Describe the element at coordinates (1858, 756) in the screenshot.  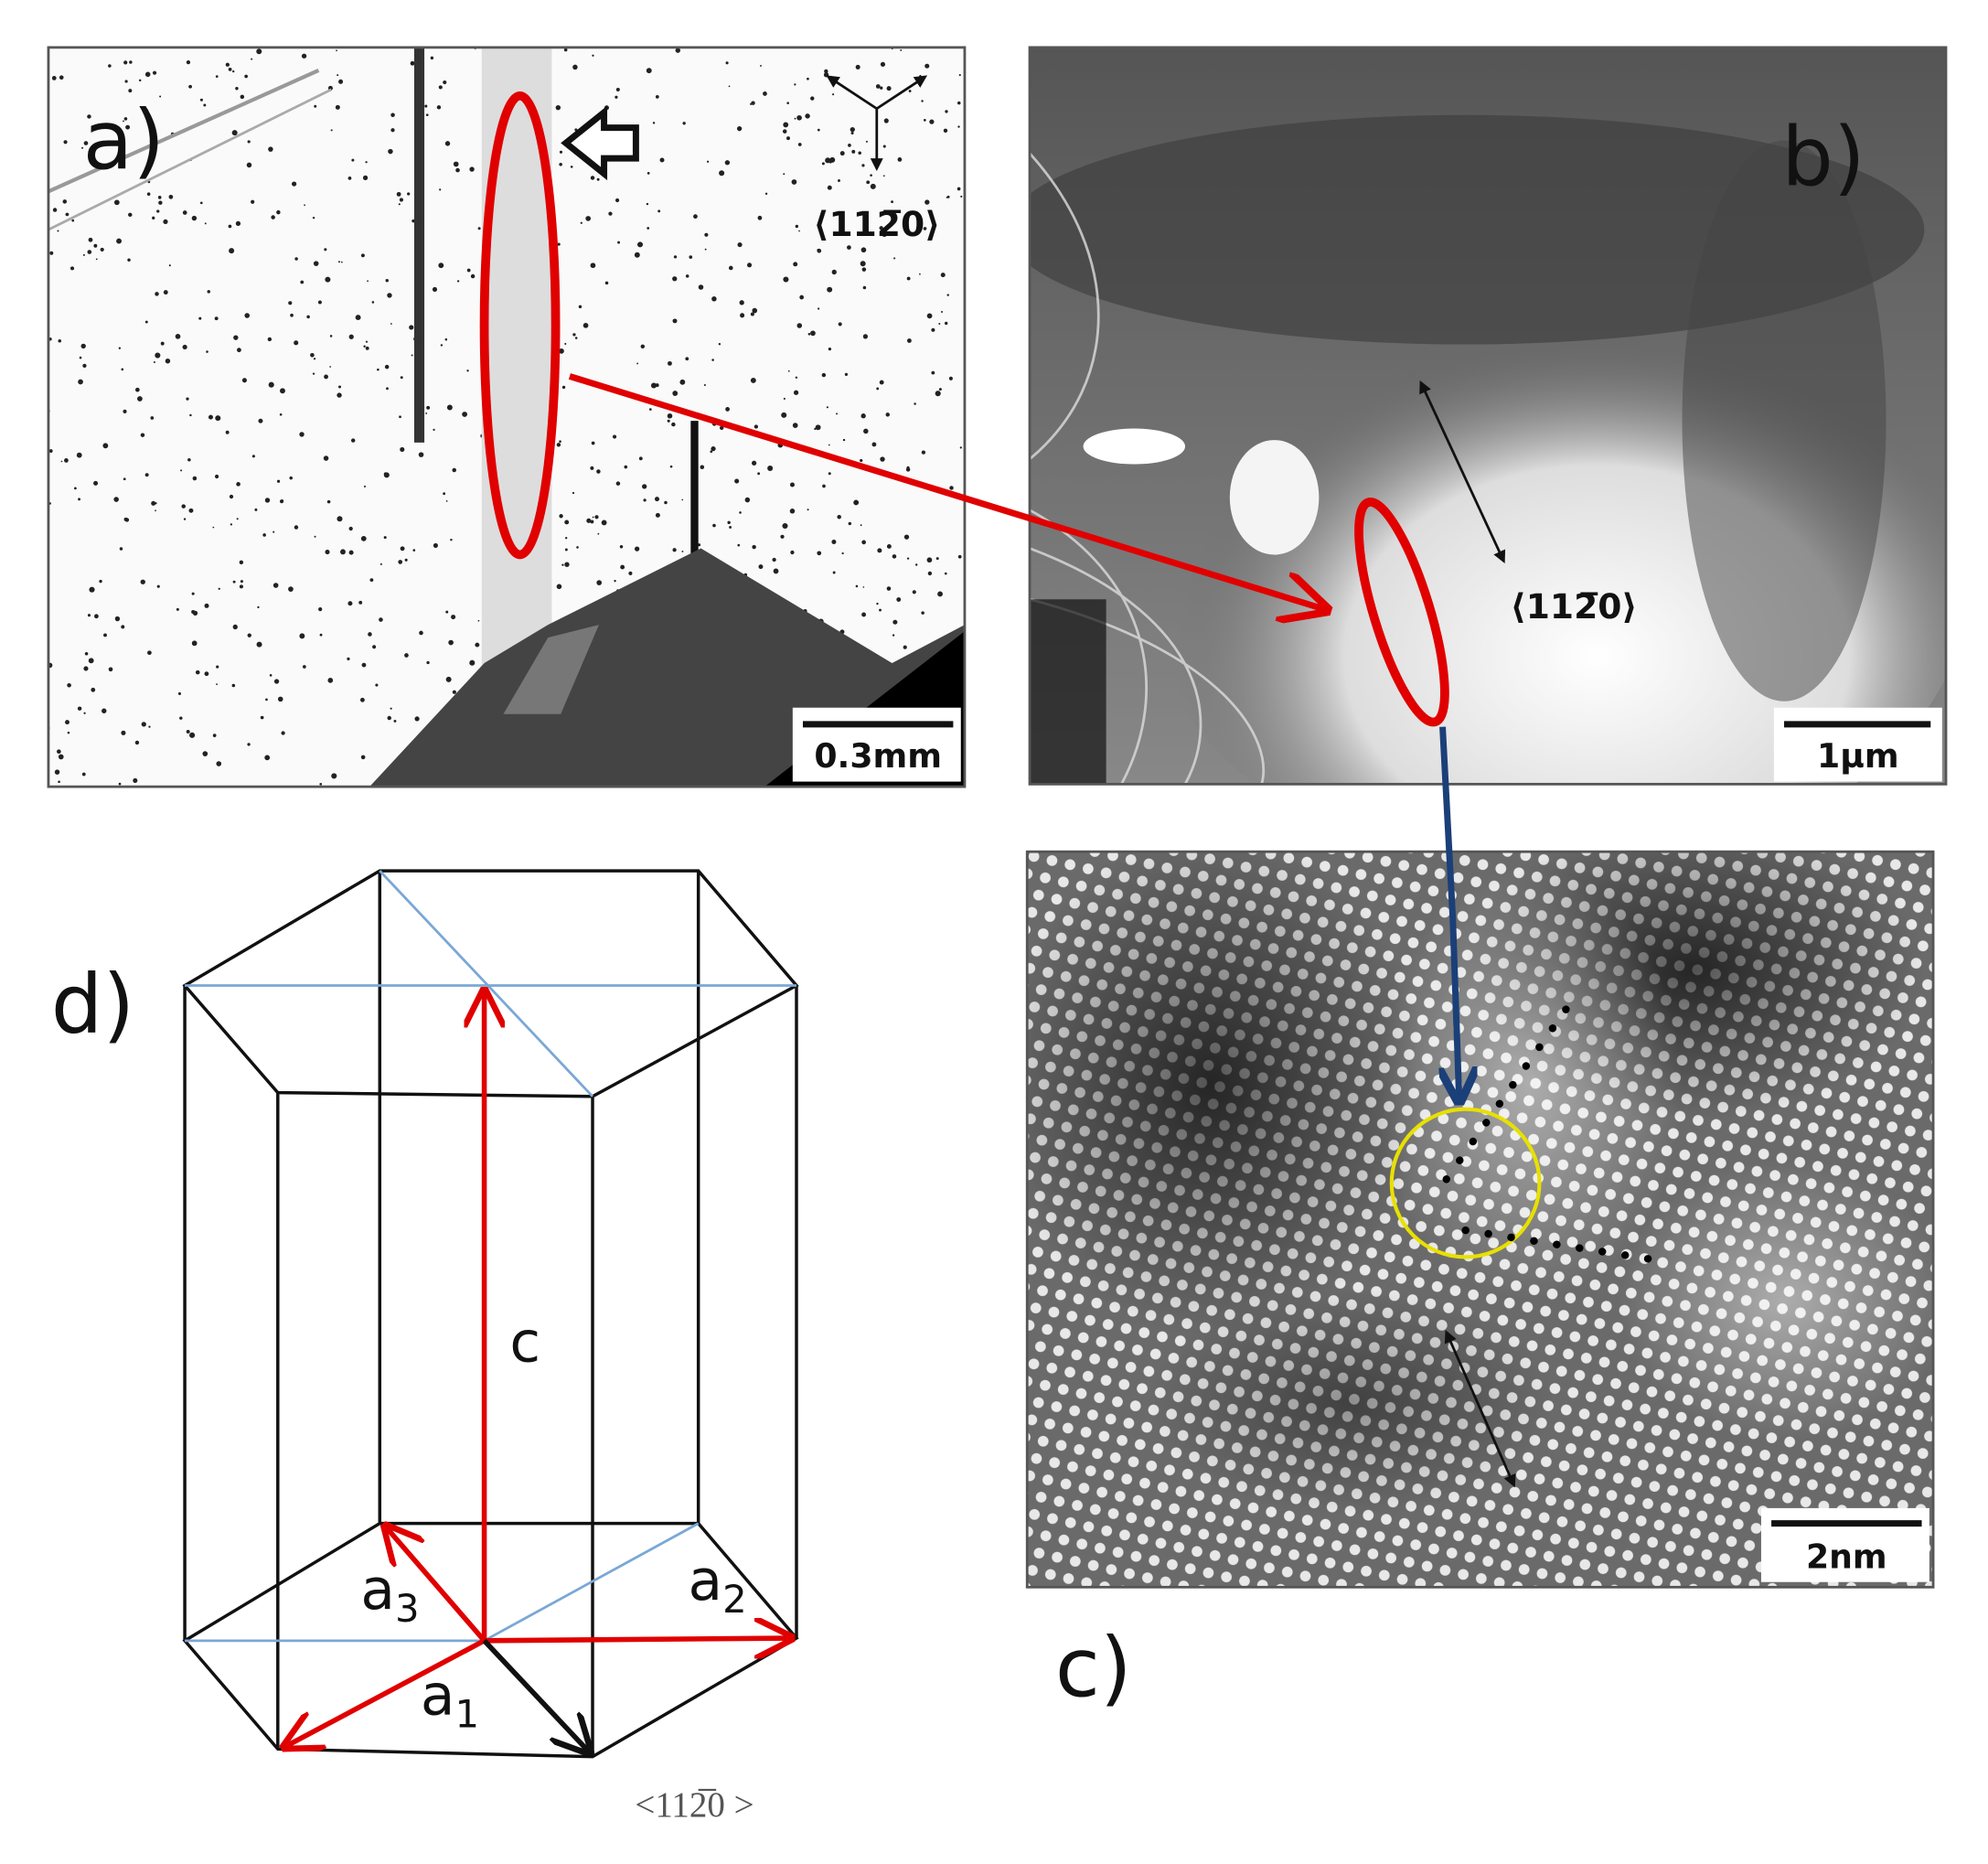
I see `scale-label: 1µm` at that location.